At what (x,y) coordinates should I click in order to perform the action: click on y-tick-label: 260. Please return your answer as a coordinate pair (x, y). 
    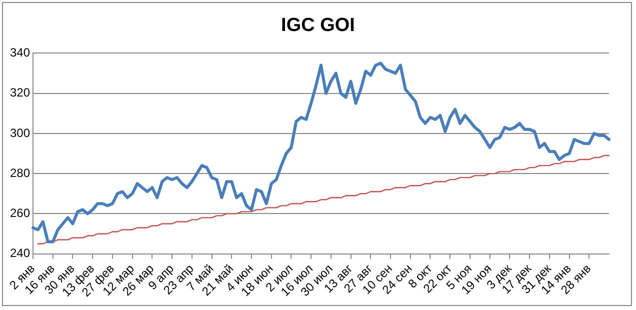
    Looking at the image, I should click on (20, 213).